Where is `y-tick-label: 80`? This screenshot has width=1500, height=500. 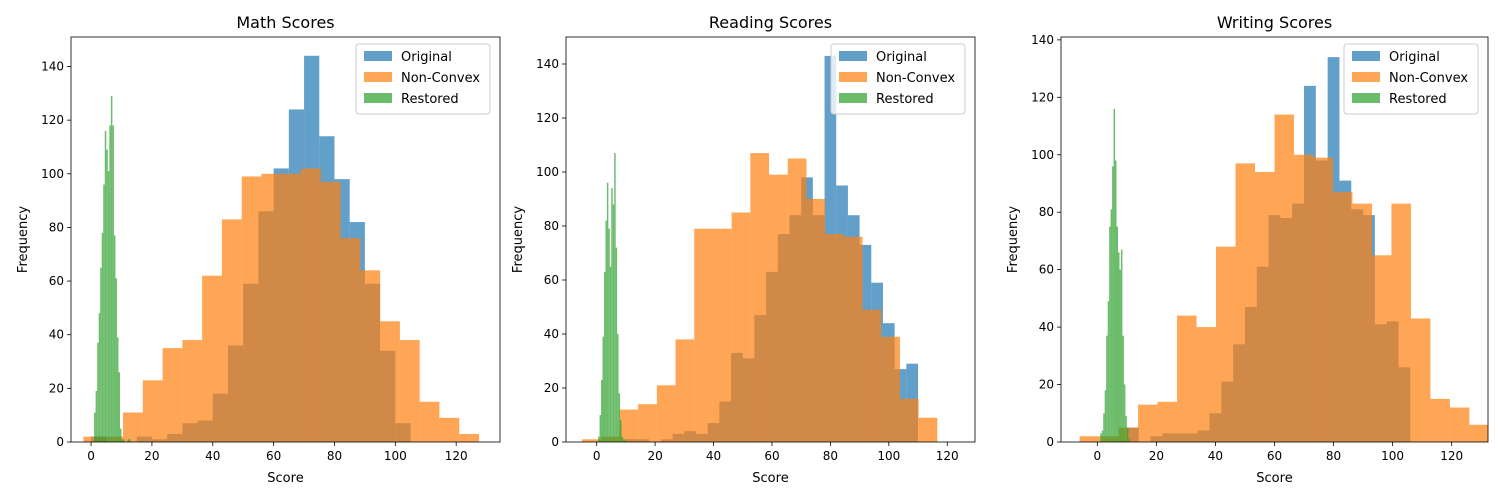 y-tick-label: 80 is located at coordinates (551, 226).